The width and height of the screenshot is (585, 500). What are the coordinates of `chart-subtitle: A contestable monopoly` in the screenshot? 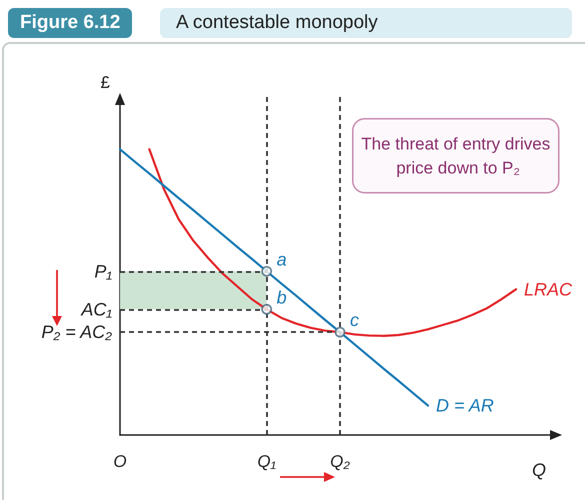 It's located at (366, 23).